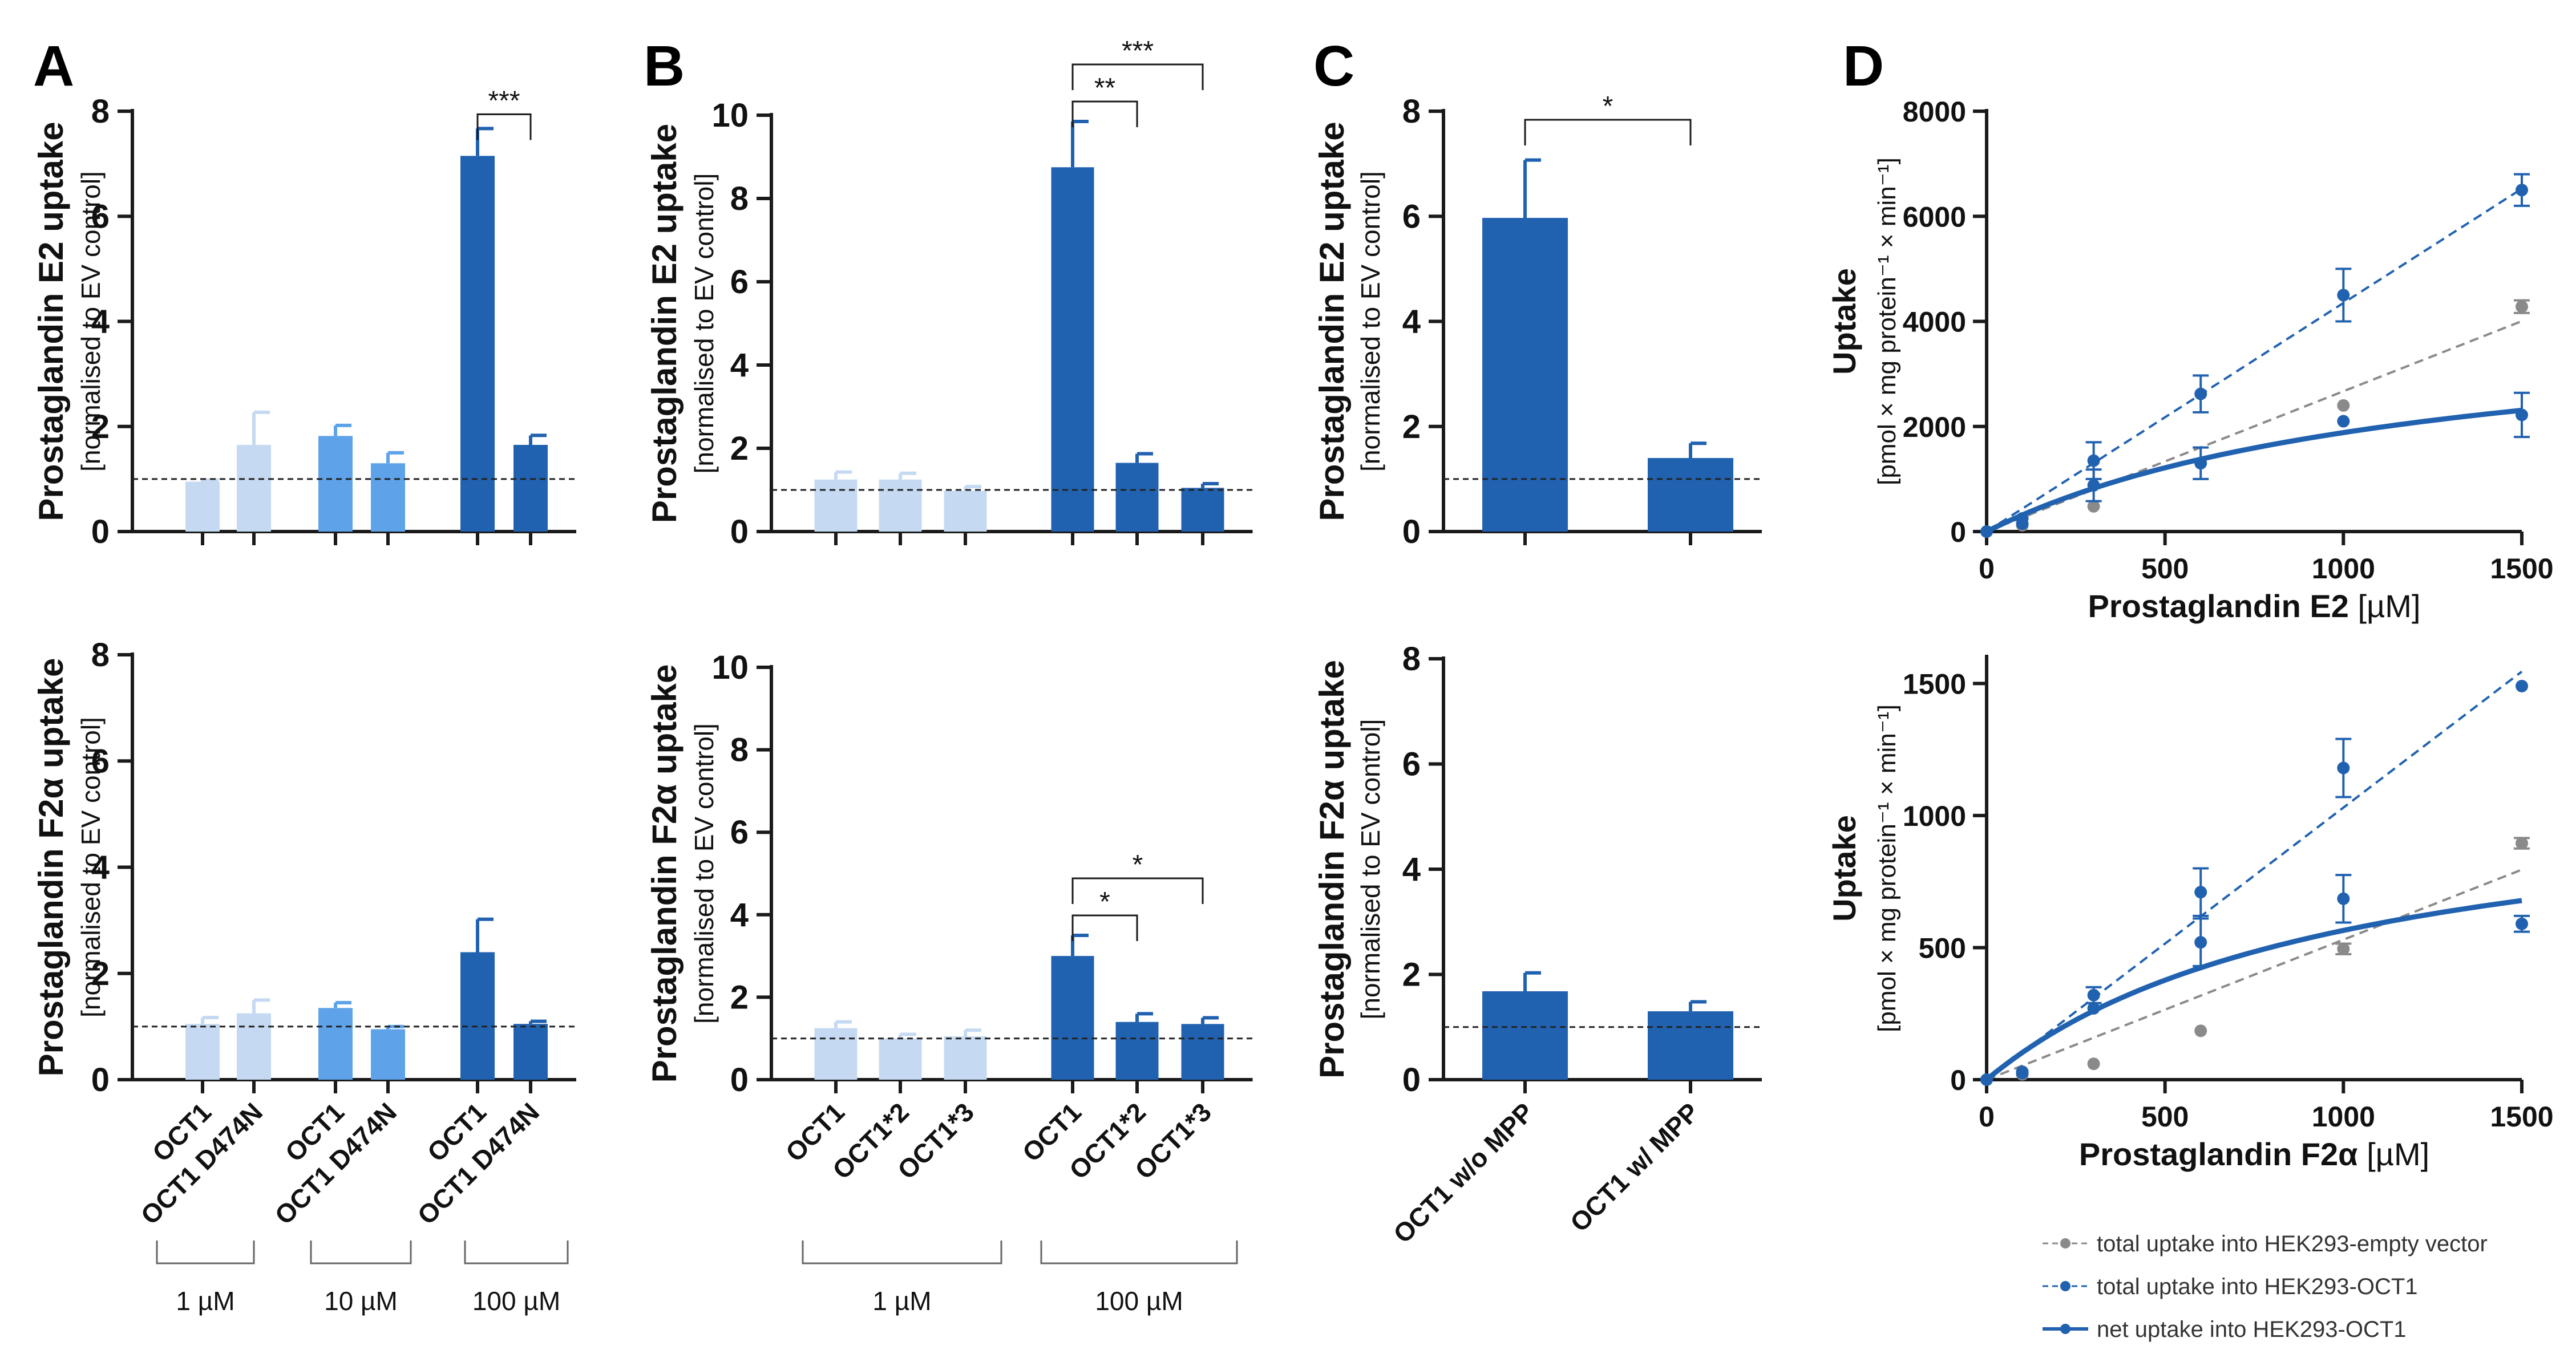  What do you see at coordinates (958, 66) in the screenshot?
I see `panel-letters: A B C D` at bounding box center [958, 66].